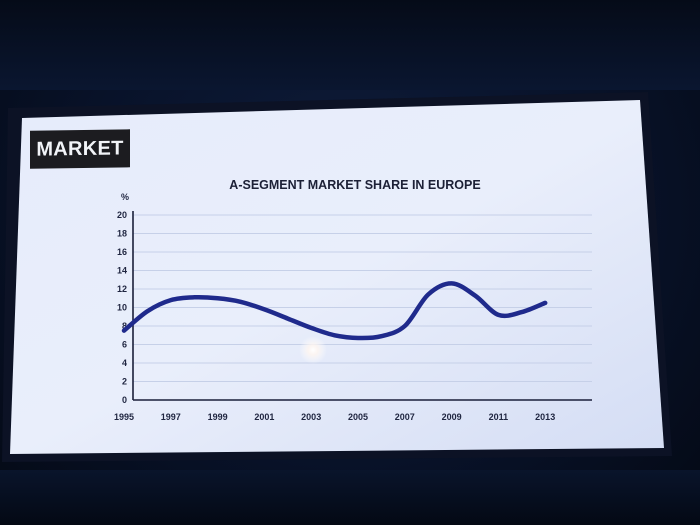  What do you see at coordinates (171, 417) in the screenshot?
I see `x-tick-label: 1997` at bounding box center [171, 417].